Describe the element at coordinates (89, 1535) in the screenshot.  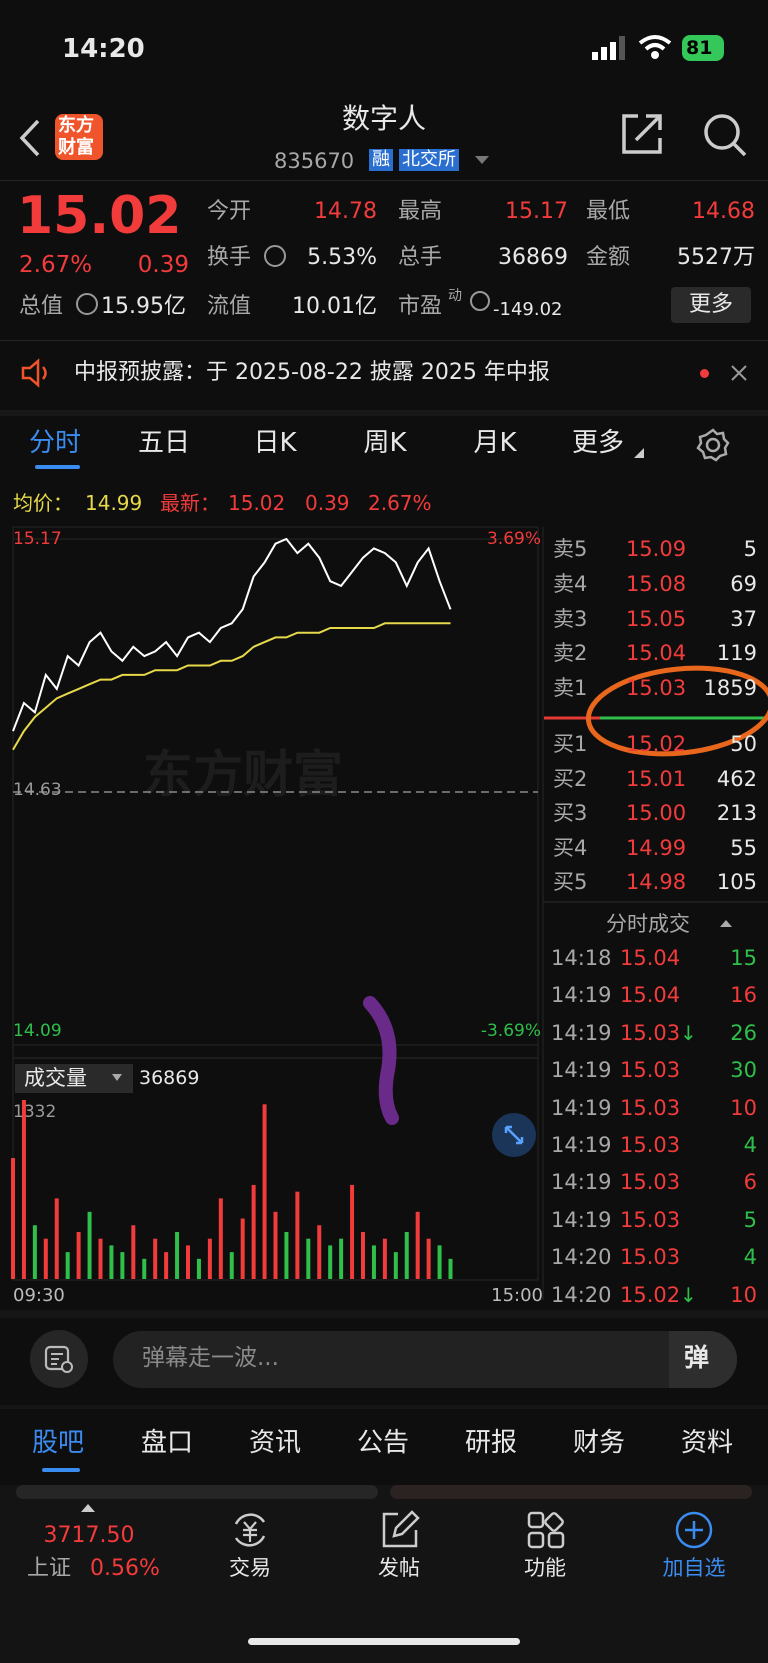
I see `index-value: 3717.50` at that location.